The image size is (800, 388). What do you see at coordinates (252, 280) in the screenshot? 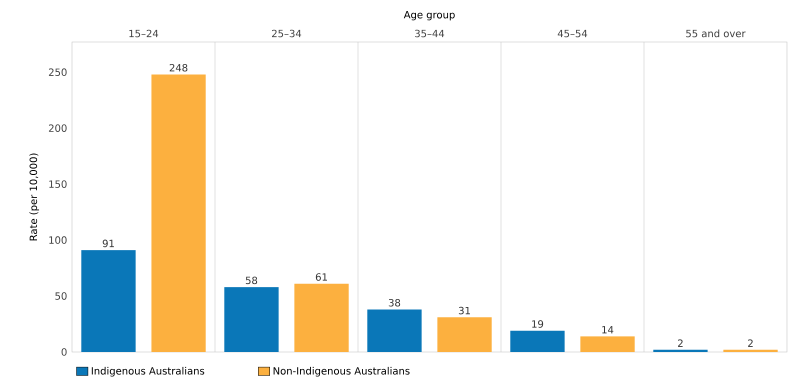
I see `data-label: 58` at bounding box center [252, 280].